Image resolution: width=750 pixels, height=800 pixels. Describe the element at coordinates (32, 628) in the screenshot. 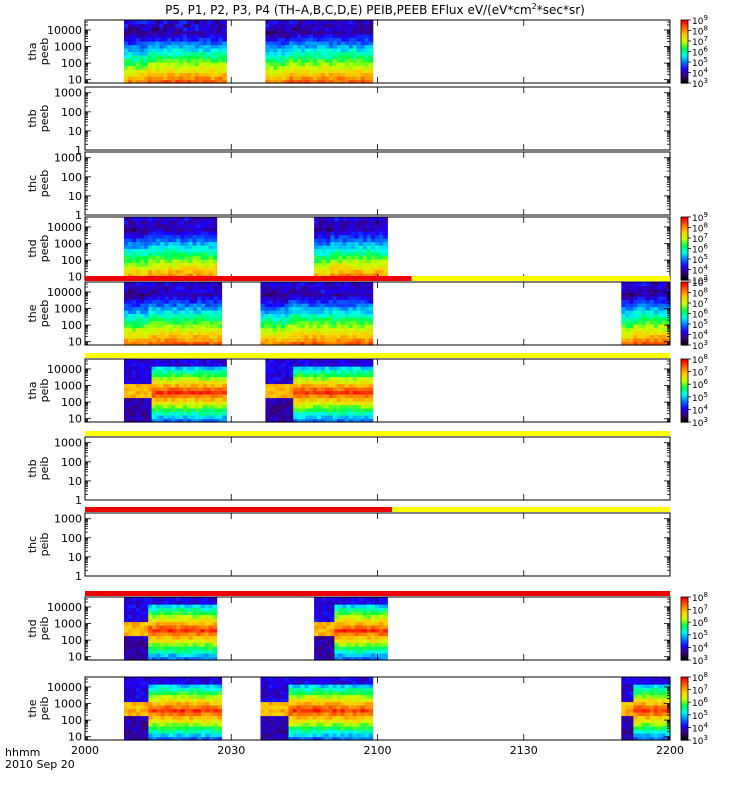

I see `panel-probe-label: thd` at that location.